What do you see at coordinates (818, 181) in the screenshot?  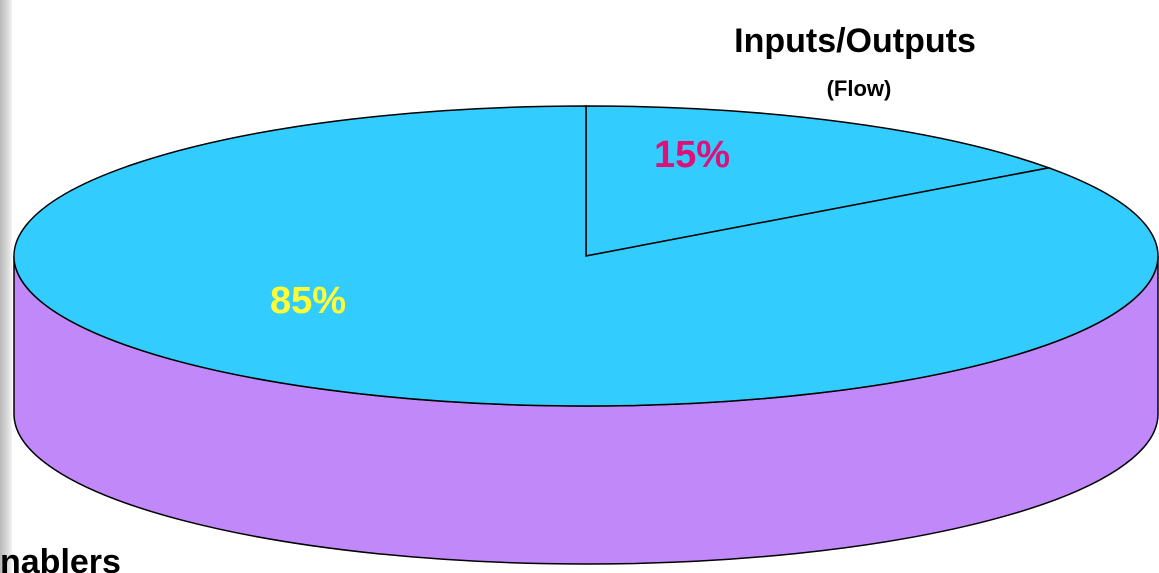 I see `pie-slice-inputs-outputs` at bounding box center [818, 181].